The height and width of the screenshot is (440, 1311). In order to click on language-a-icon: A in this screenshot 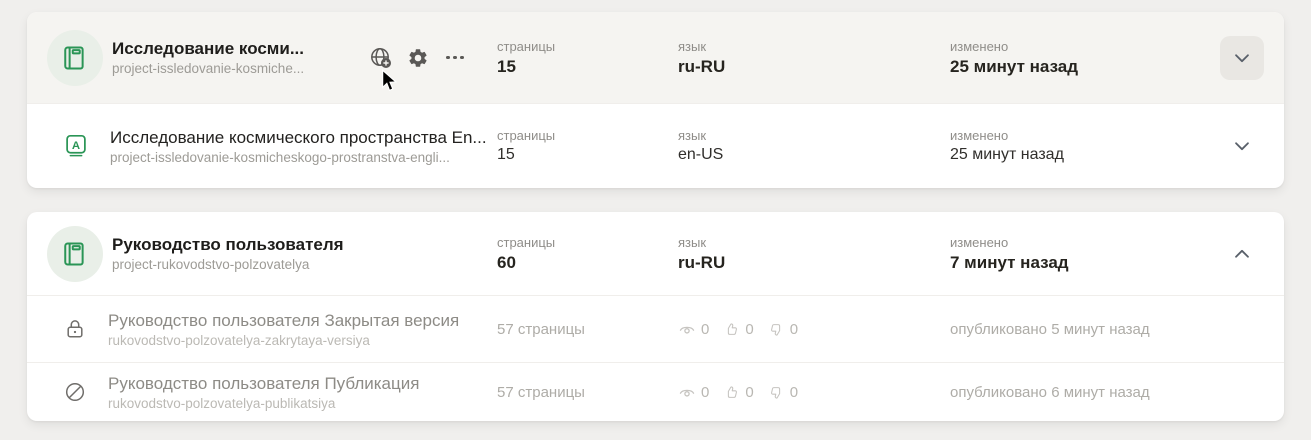, I will do `click(76, 146)`.